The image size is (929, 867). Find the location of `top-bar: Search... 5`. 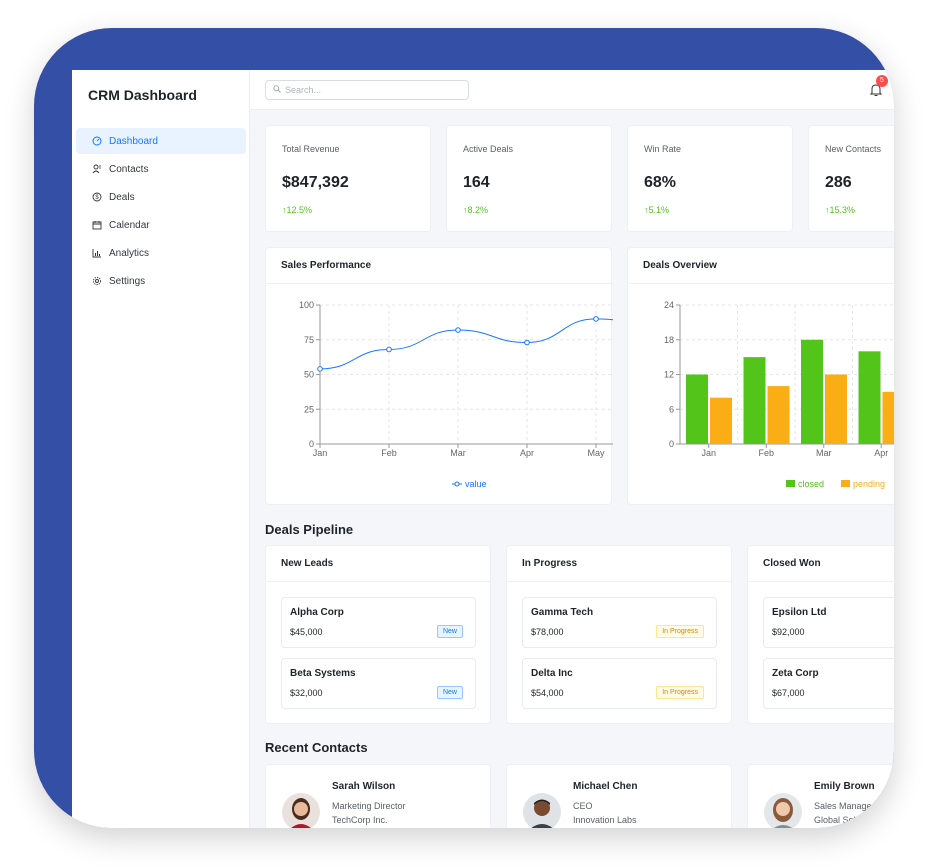

top-bar: Search... 5 is located at coordinates (572, 90).